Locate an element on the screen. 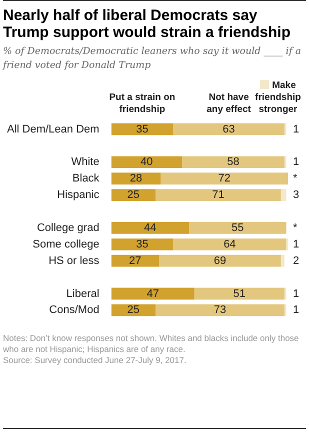 The width and height of the screenshot is (309, 433). data-label: 47 is located at coordinates (152, 294).